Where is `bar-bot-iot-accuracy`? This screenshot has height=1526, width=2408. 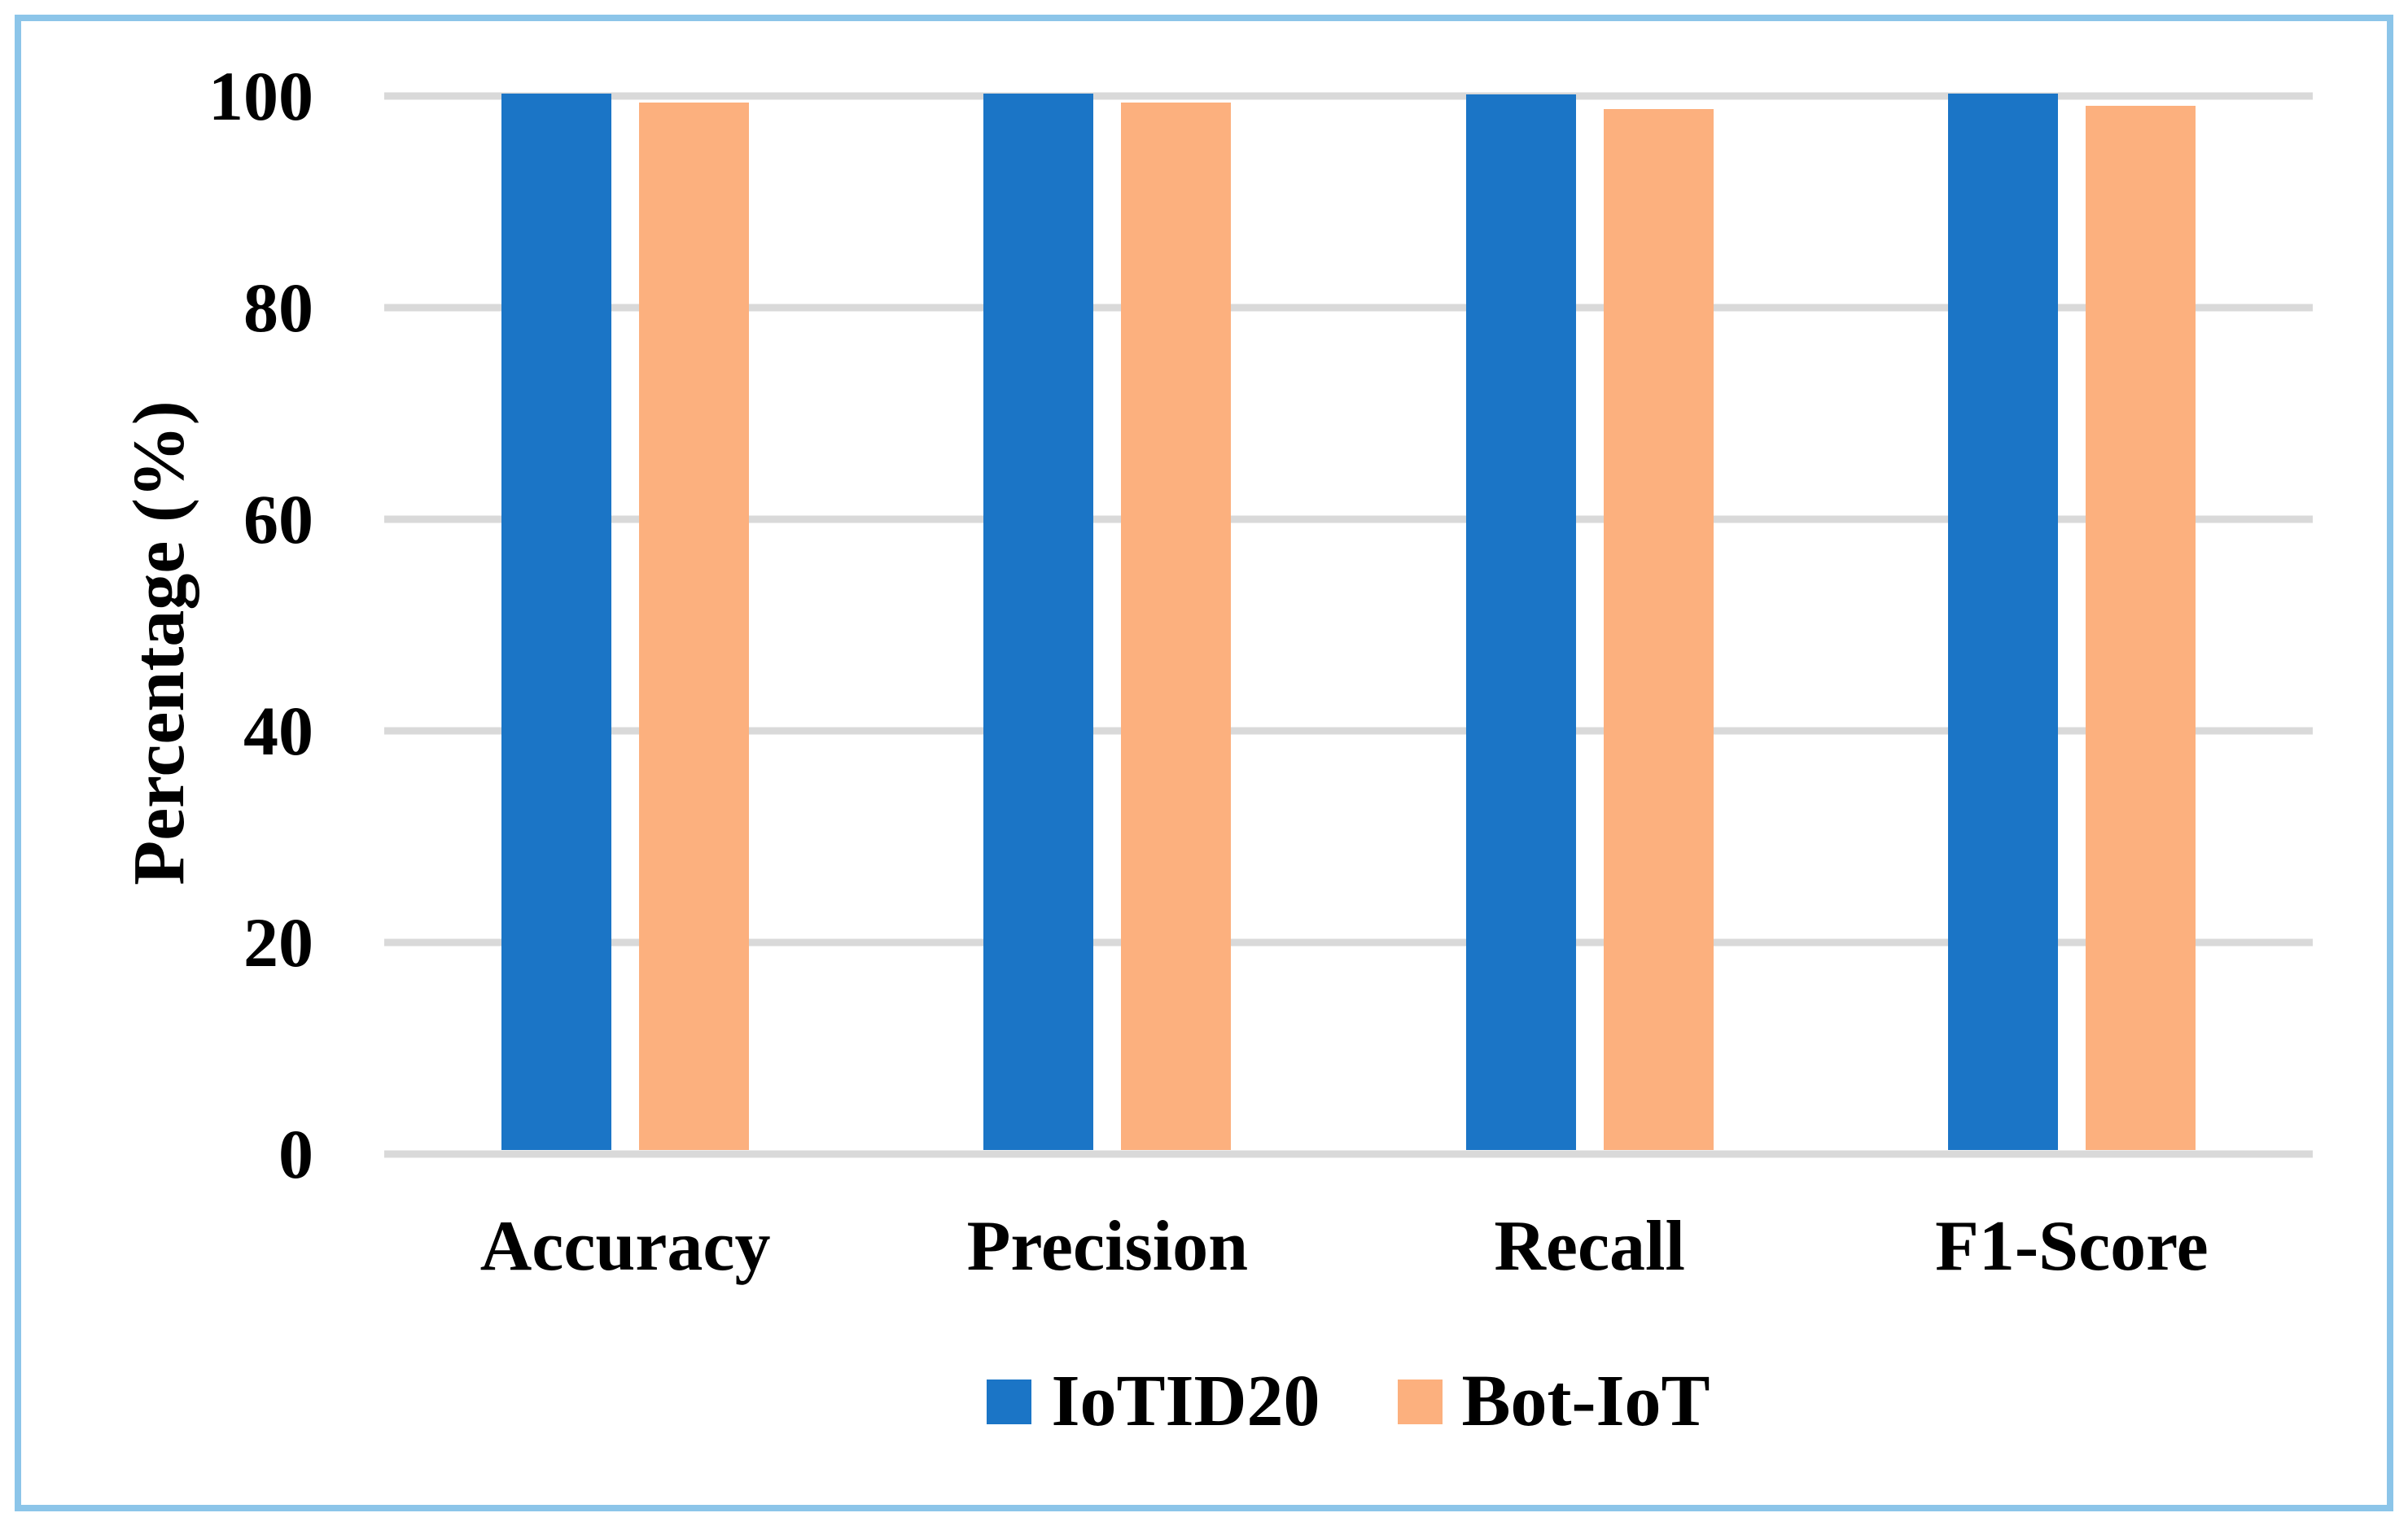 bar-bot-iot-accuracy is located at coordinates (695, 626).